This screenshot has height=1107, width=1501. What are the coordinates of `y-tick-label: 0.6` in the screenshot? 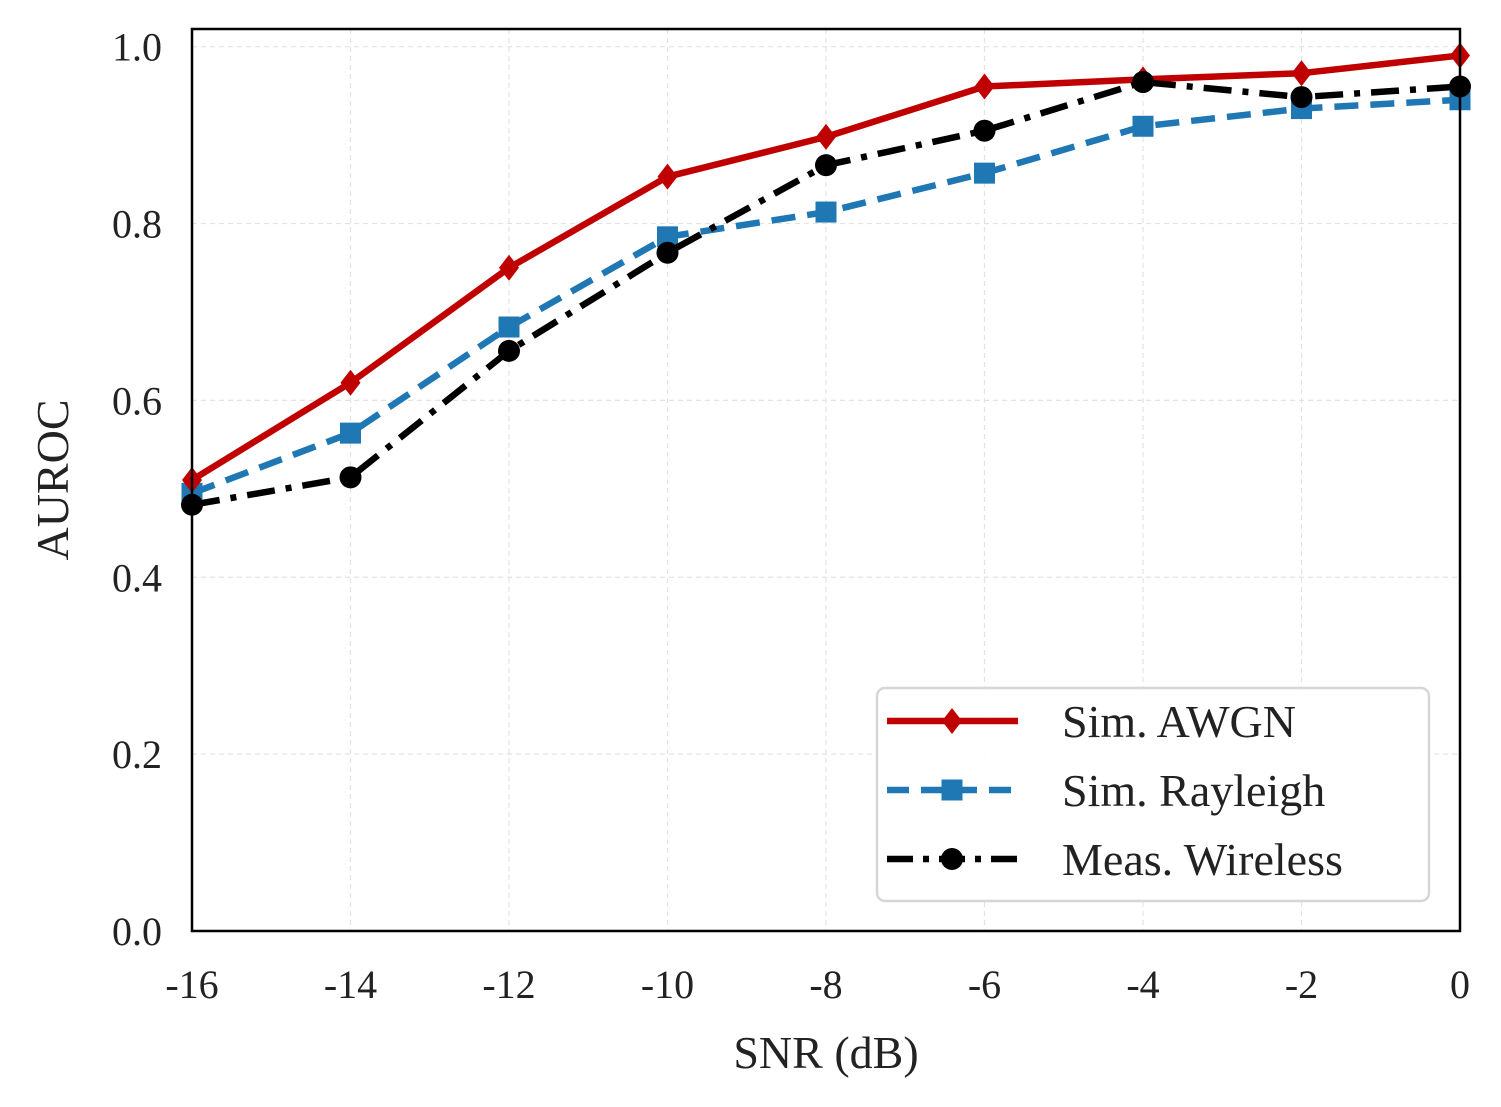 It's located at (137, 400).